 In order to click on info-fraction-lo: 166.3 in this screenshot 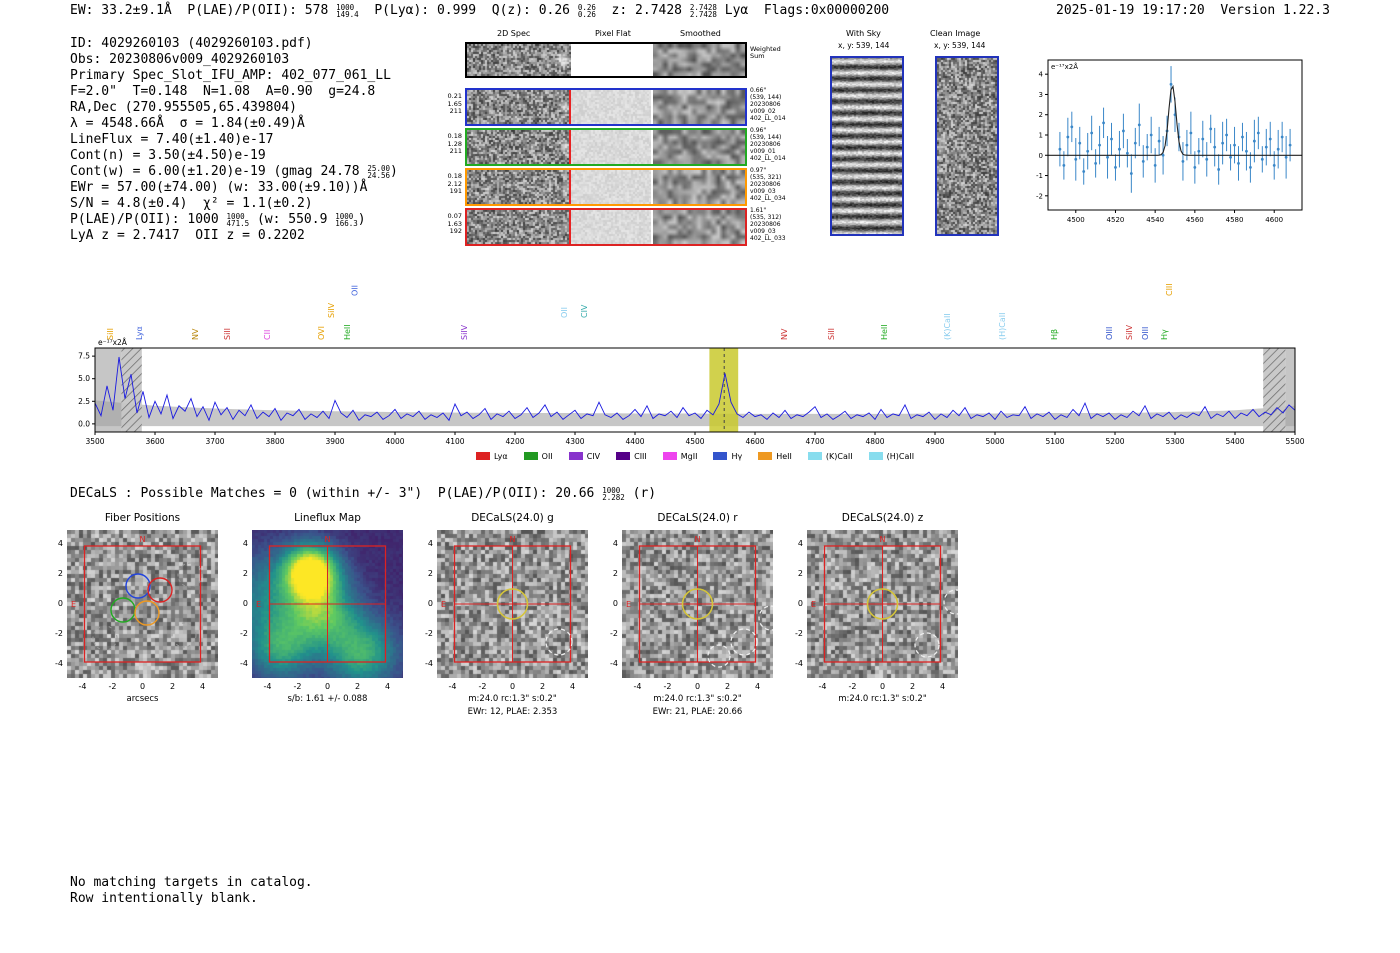, I will do `click(346, 223)`.